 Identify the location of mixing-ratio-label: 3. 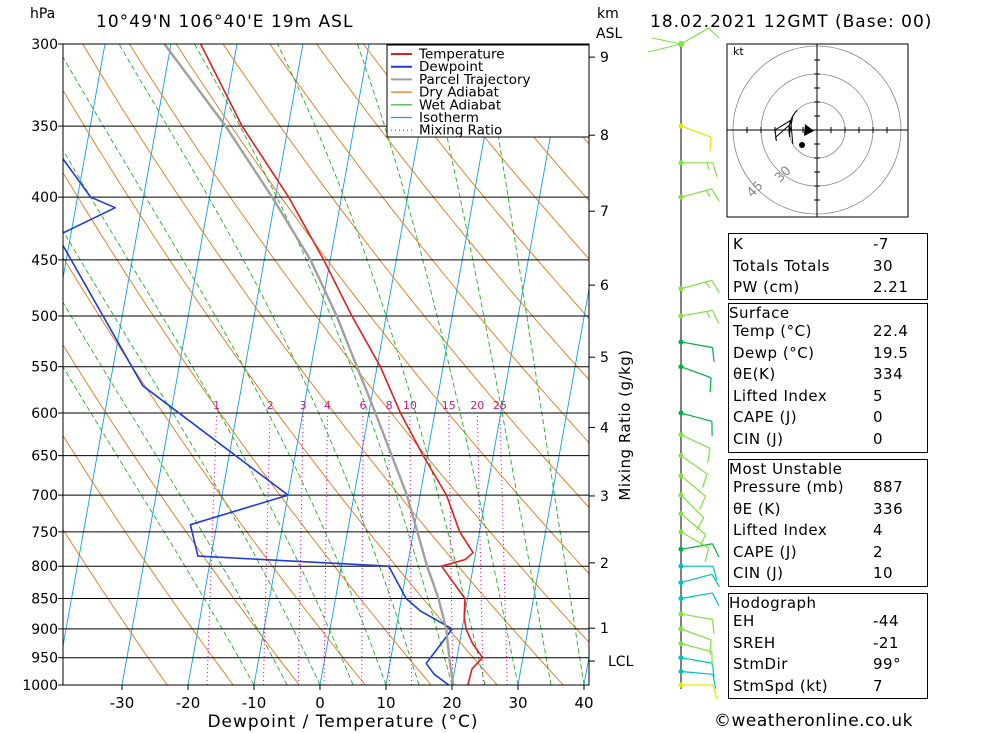
(303, 405).